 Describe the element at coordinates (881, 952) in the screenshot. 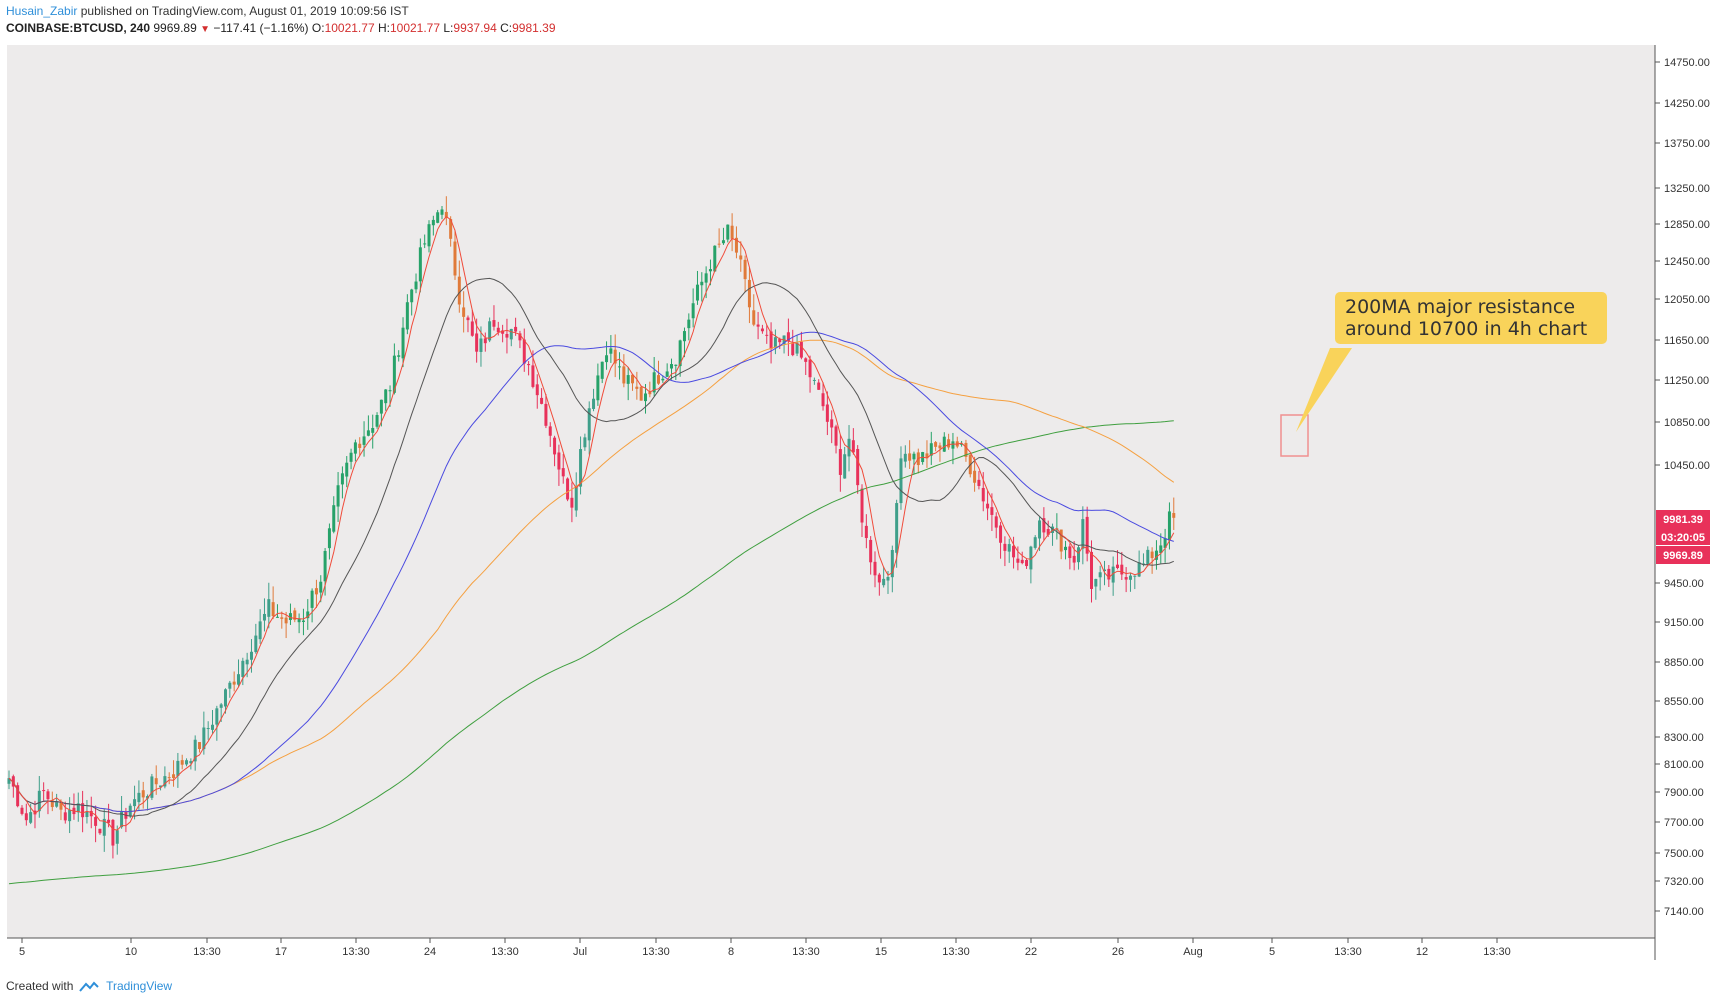

I see `time-tick-label: 15` at that location.